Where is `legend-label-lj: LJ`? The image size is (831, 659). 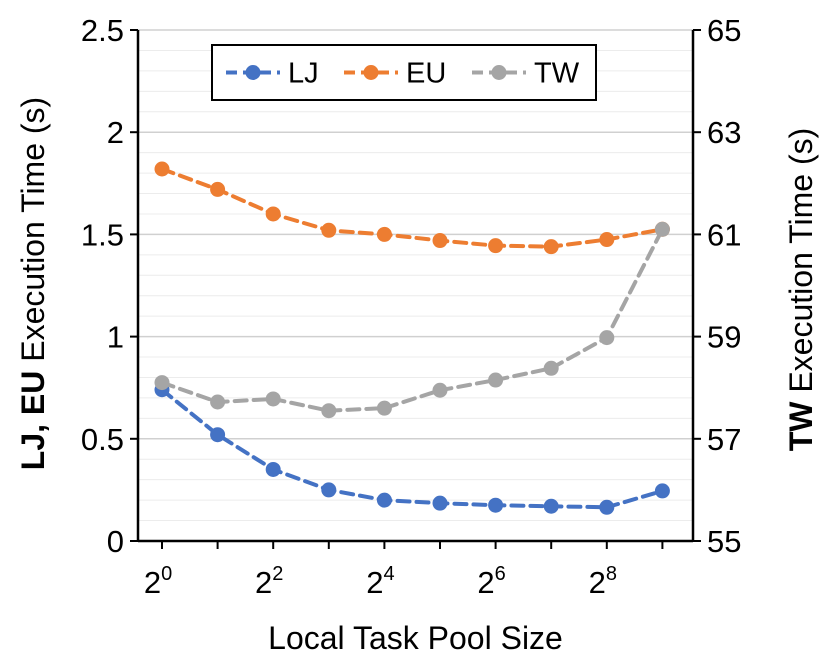 legend-label-lj: LJ is located at coordinates (303, 74).